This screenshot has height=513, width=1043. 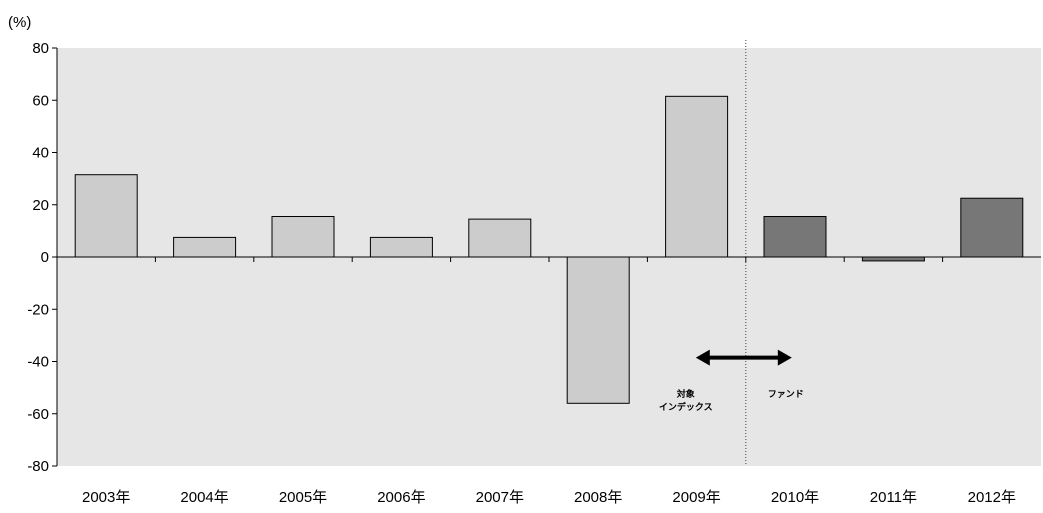 I want to click on x-tick-label: 2009年, so click(x=696, y=497).